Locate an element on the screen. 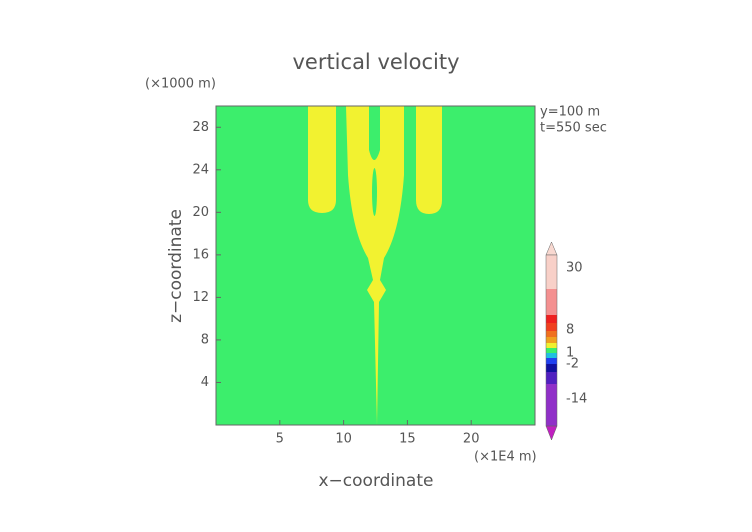  colorbar-frame is located at coordinates (551, 340).